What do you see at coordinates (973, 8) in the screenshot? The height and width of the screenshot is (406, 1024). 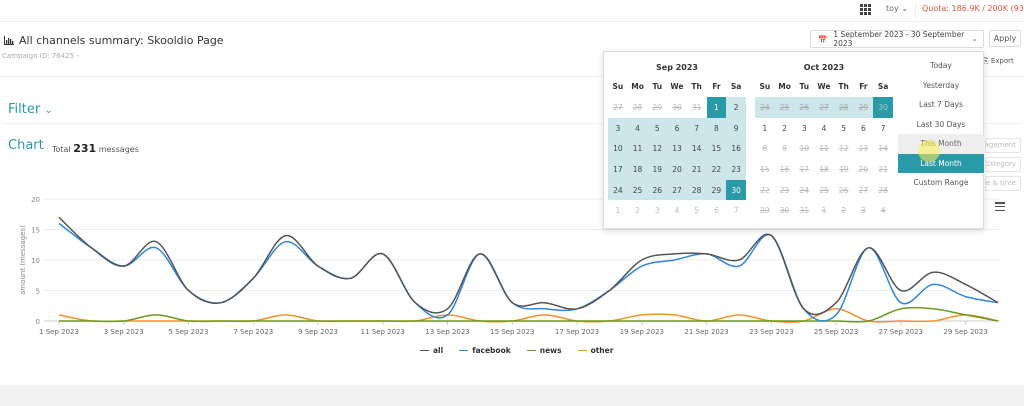 I see `quota-menu: Quota: 186.9K / 200K (93.44%) ⌄` at bounding box center [973, 8].